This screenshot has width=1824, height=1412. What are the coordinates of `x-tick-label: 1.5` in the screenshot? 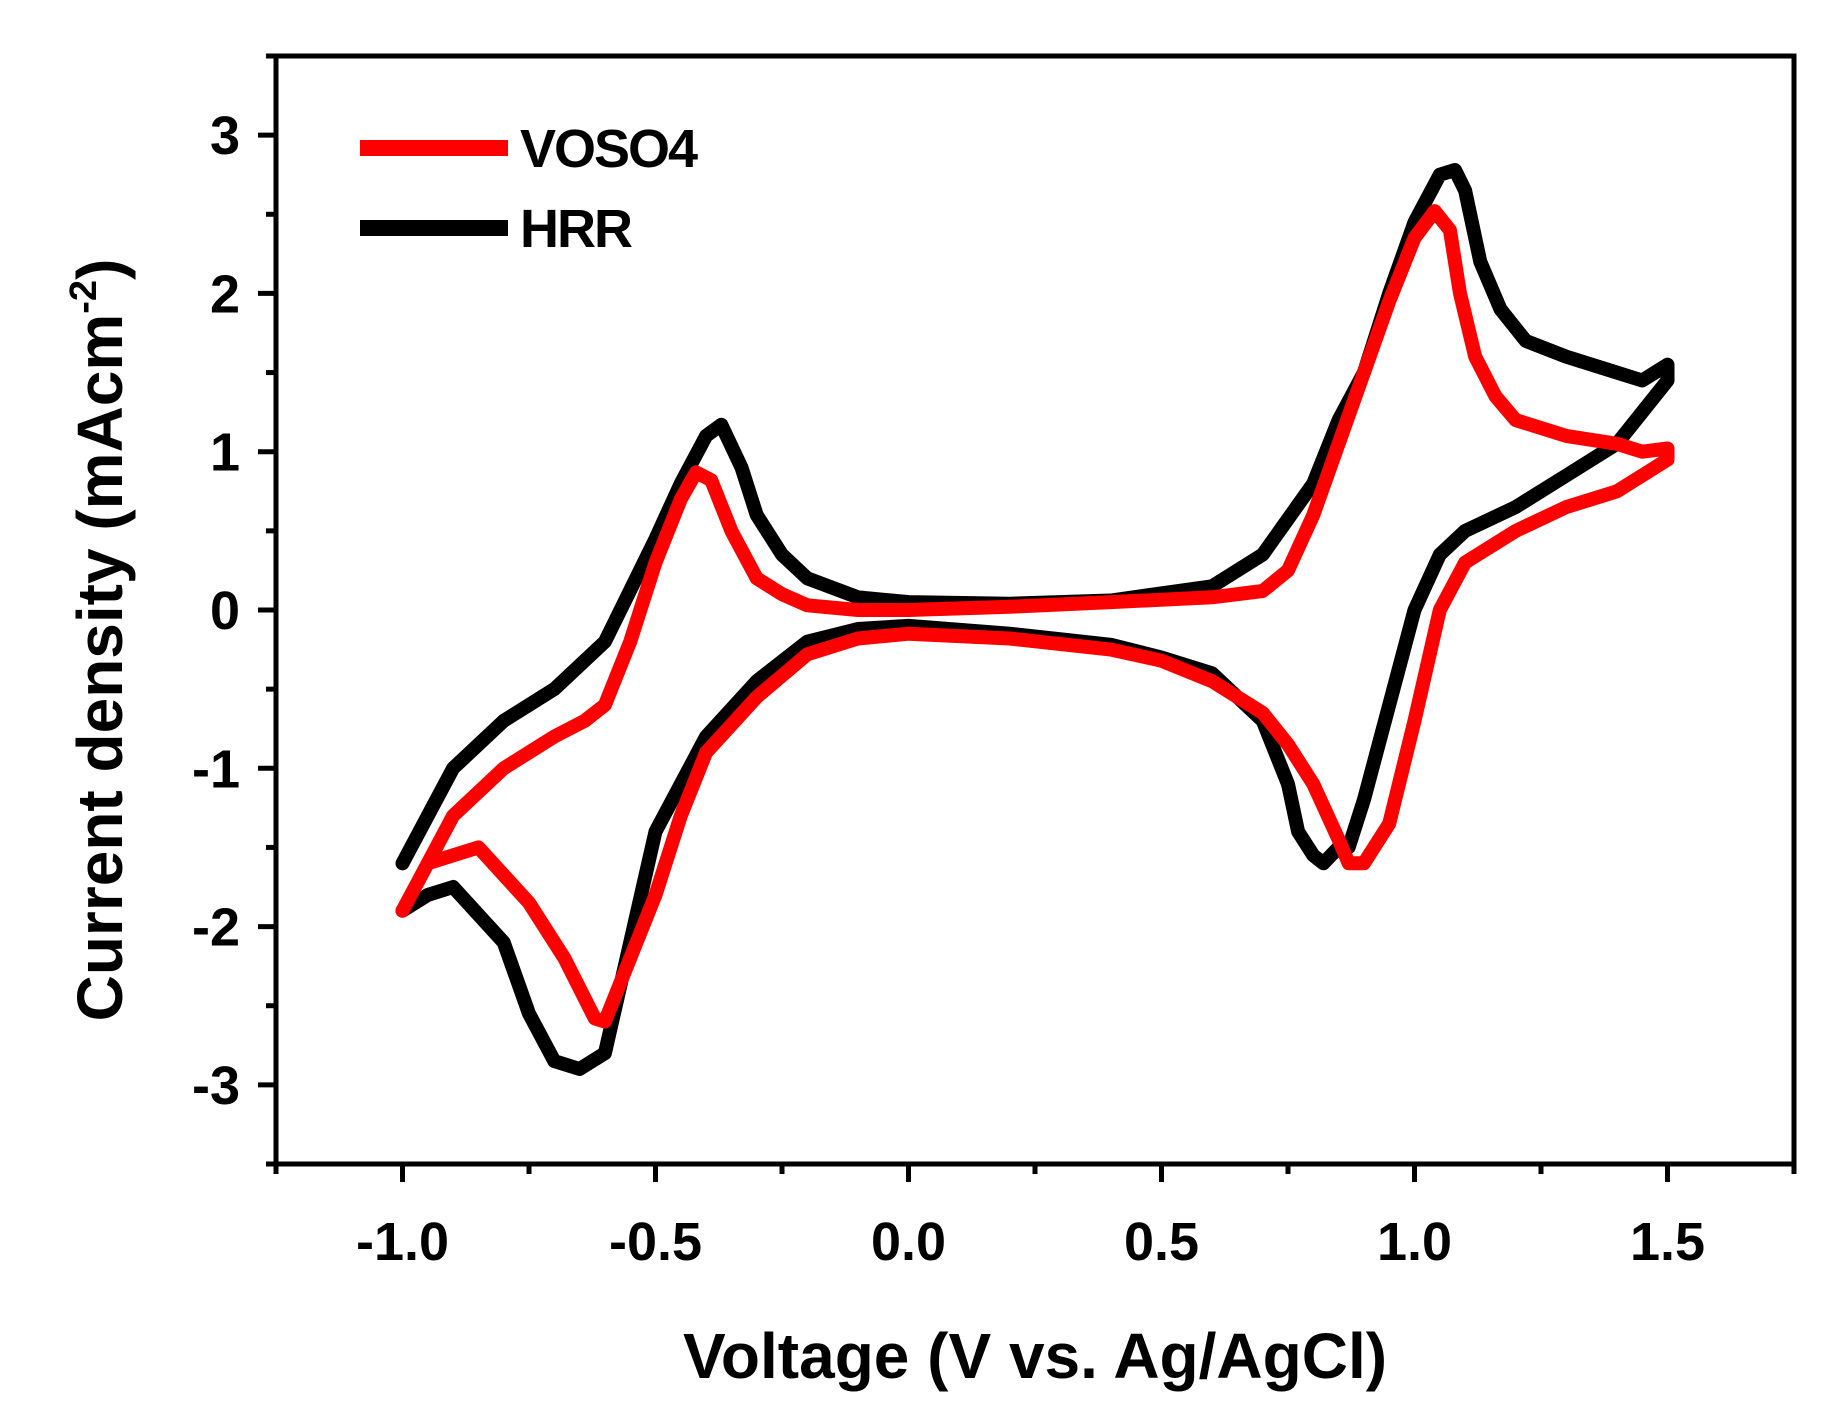 It's located at (1667, 1242).